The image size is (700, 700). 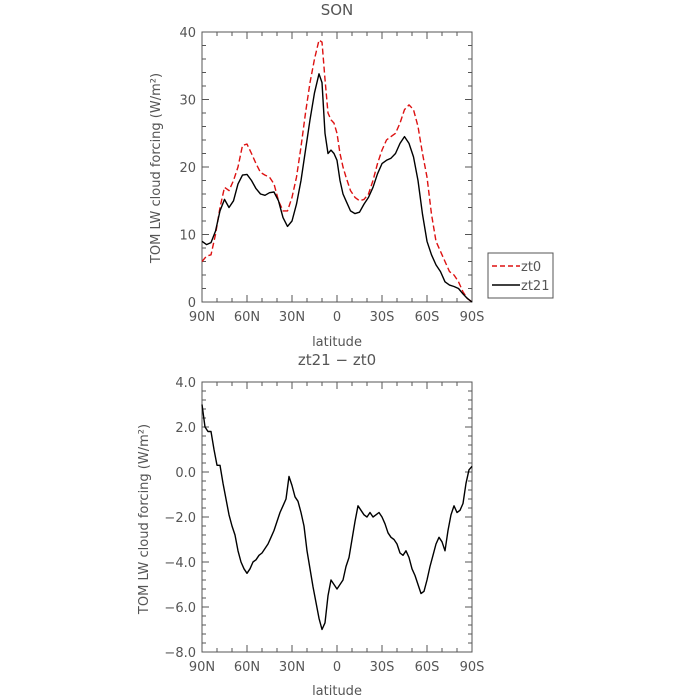 What do you see at coordinates (187, 33) in the screenshot?
I see `top-chart-y-tick-label: 40` at bounding box center [187, 33].